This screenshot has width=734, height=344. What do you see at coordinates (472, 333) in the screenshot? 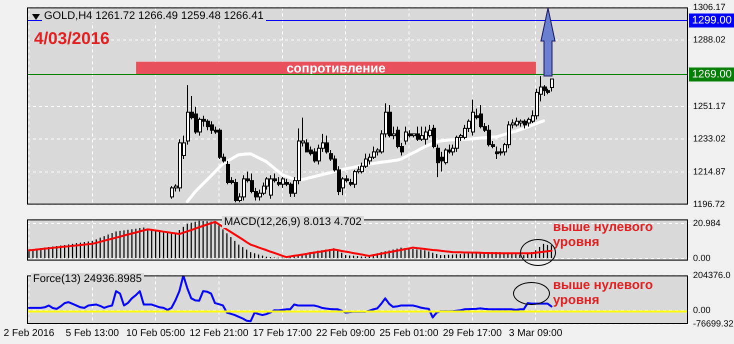
I see `x-tick-label: 29 Feb 17:00` at bounding box center [472, 333].